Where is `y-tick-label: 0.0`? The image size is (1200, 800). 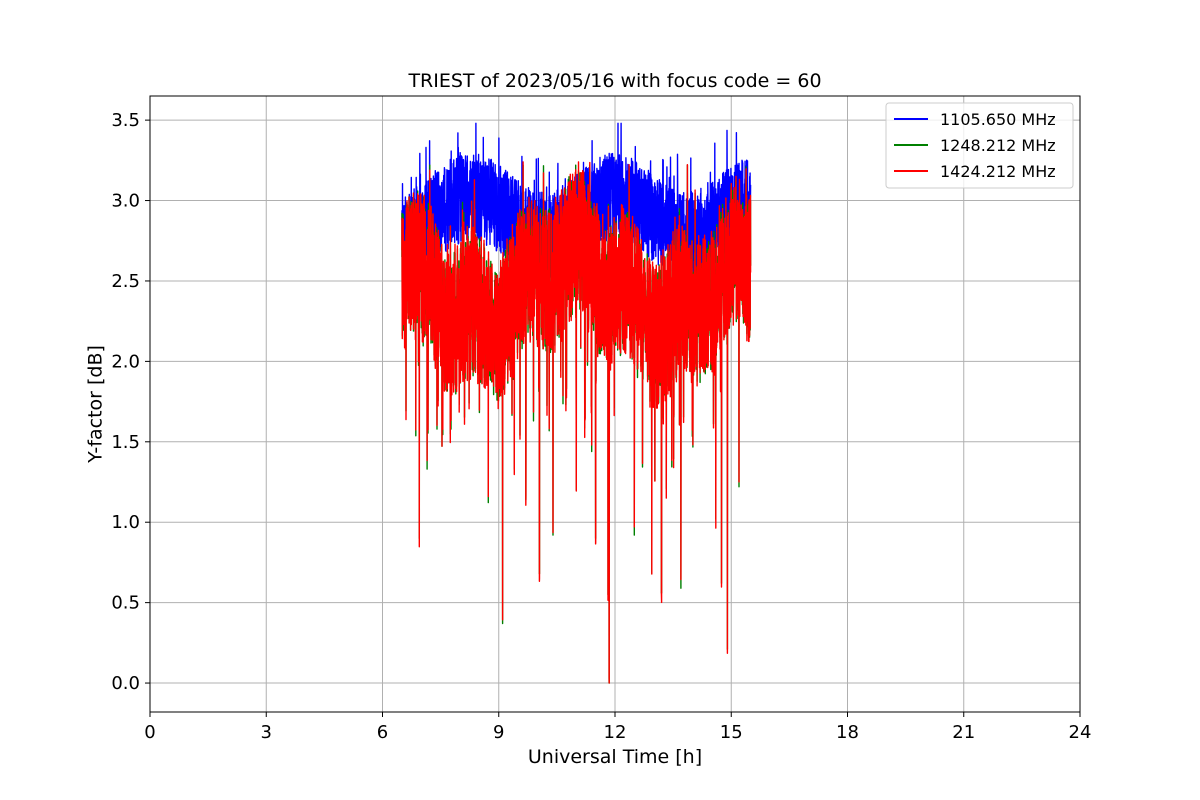 y-tick-label: 0.0 is located at coordinates (125, 683).